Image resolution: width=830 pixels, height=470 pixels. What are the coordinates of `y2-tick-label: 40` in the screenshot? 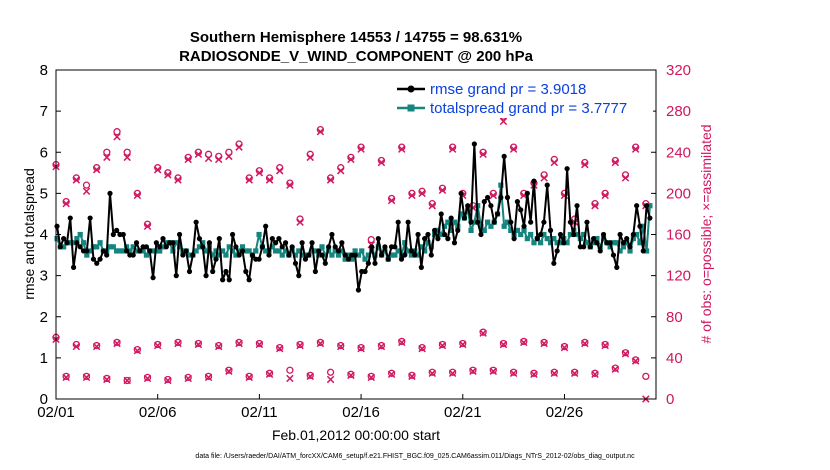 It's located at (674, 358).